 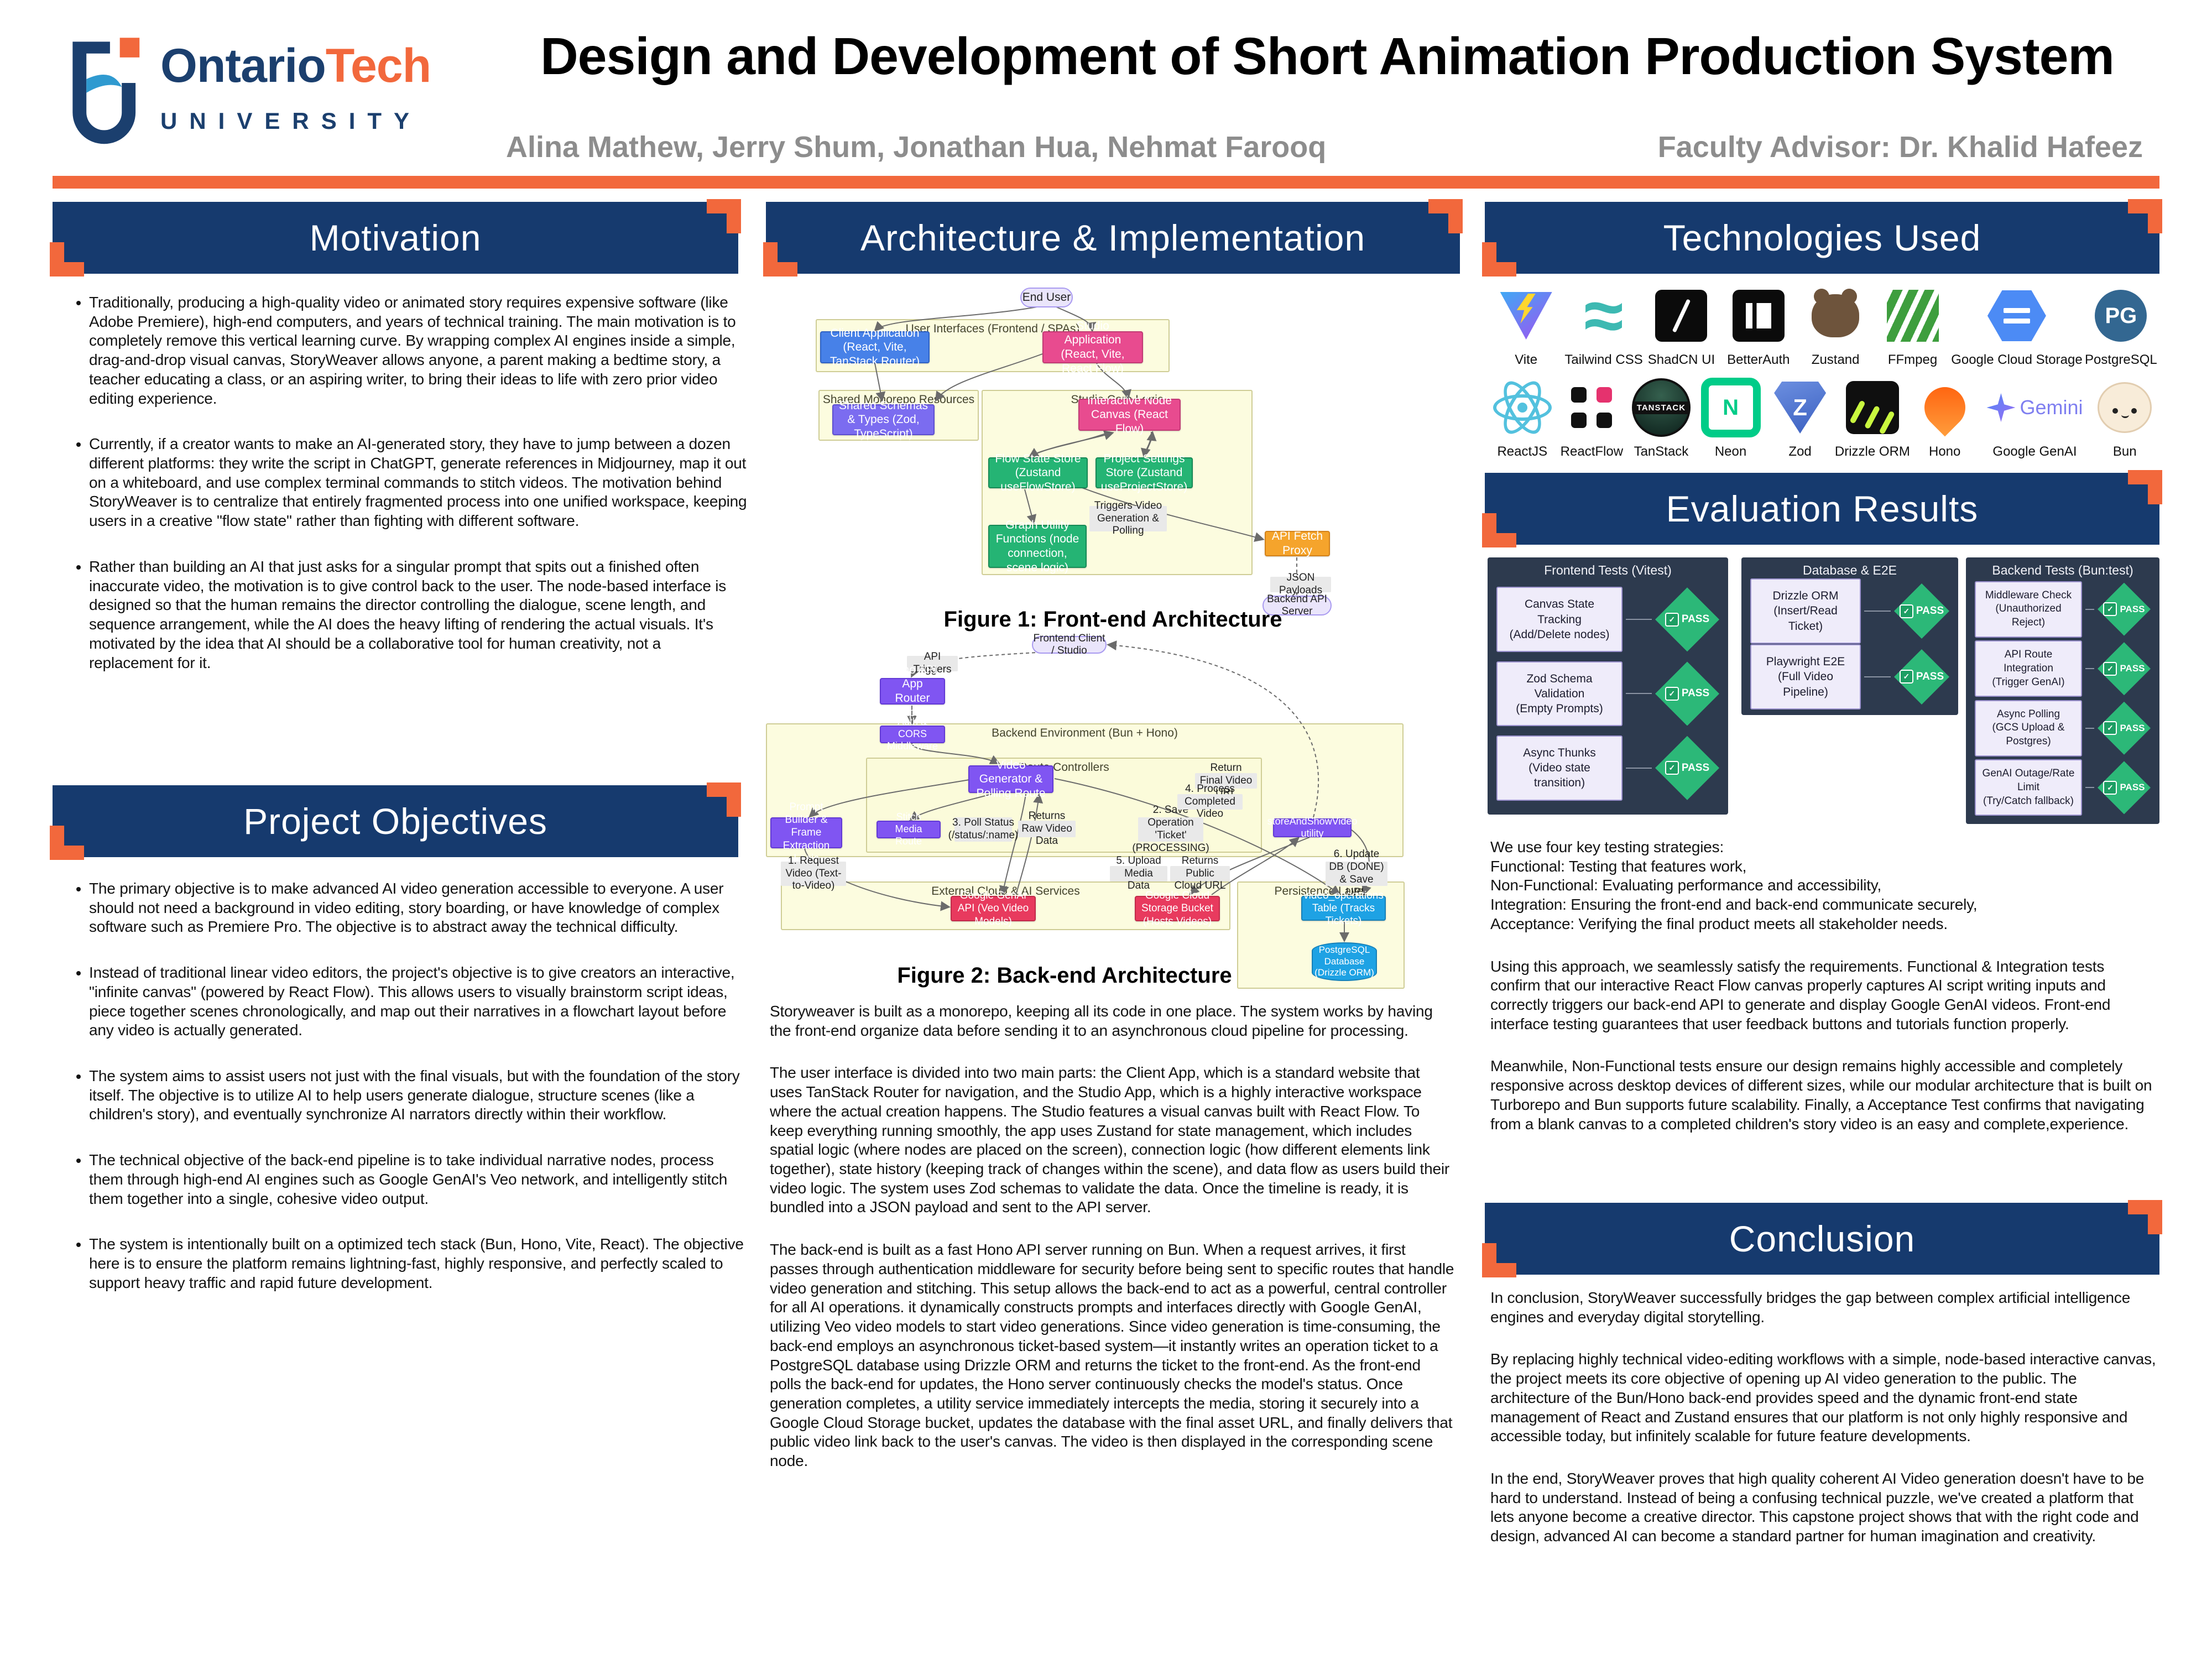 What do you see at coordinates (1836, 327) in the screenshot?
I see `tech-item-zustand: Zustand` at bounding box center [1836, 327].